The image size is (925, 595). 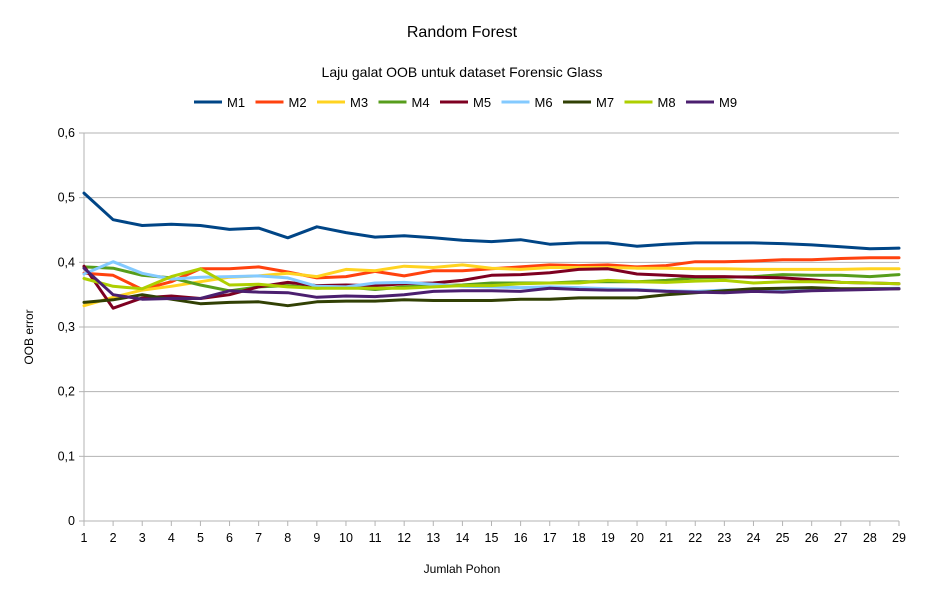 I want to click on legend-label-m4: M4, so click(x=421, y=102).